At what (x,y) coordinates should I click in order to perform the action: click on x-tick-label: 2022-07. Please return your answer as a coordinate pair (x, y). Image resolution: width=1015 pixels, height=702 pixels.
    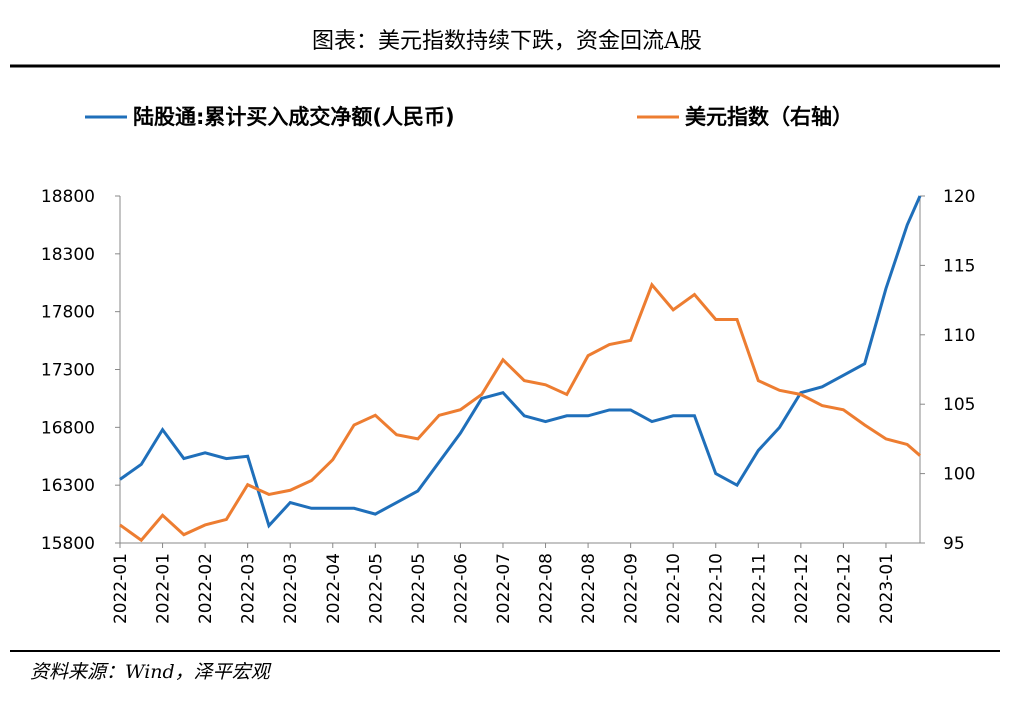
    Looking at the image, I should click on (504, 588).